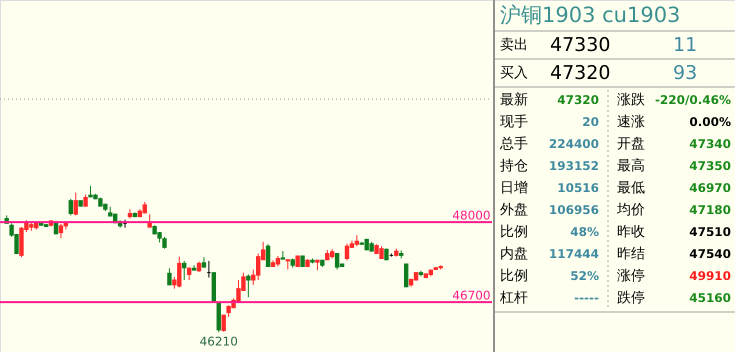 The width and height of the screenshot is (735, 352). I want to click on category-label: 持仓, so click(514, 166).